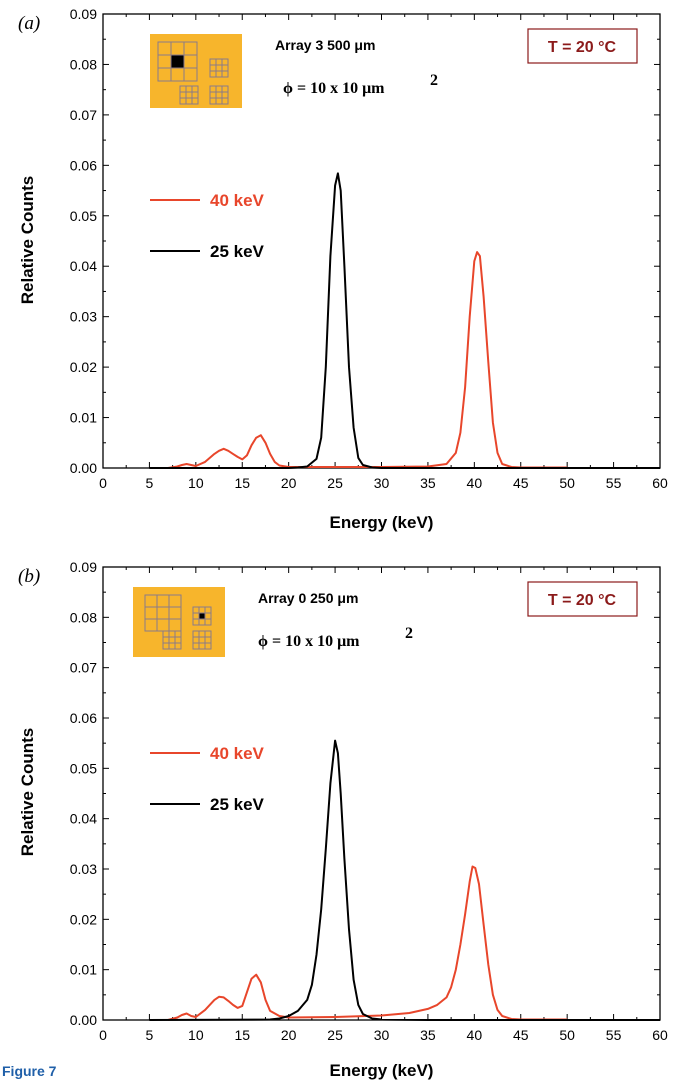  I want to click on array-label: Array 3 500 μm, so click(325, 45).